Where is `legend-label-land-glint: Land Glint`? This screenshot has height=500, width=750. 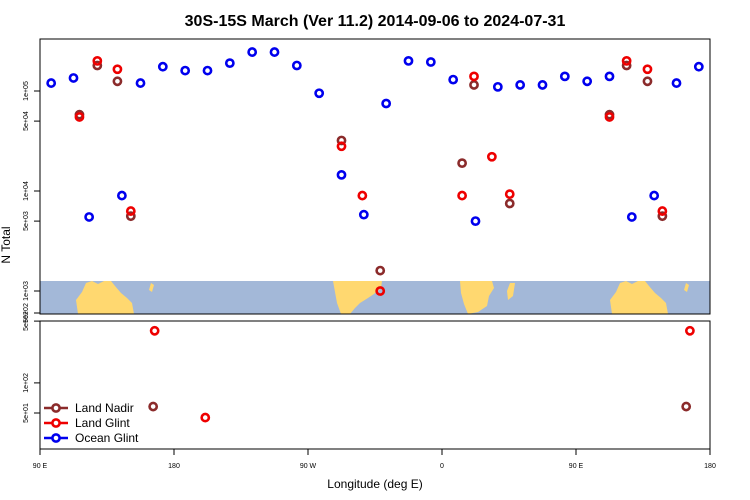 legend-label-land-glint: Land Glint is located at coordinates (102, 423).